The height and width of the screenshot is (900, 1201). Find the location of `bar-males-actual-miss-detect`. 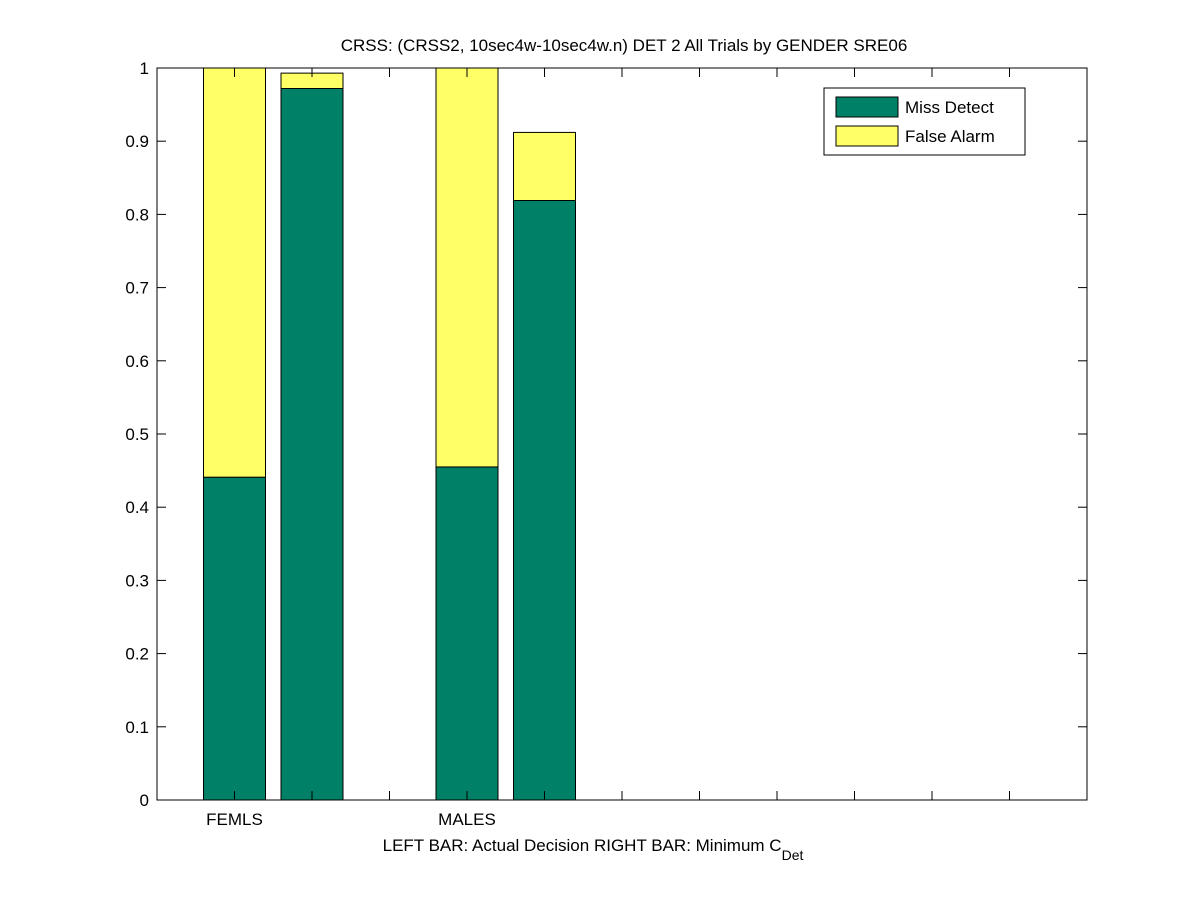

bar-males-actual-miss-detect is located at coordinates (467, 633).